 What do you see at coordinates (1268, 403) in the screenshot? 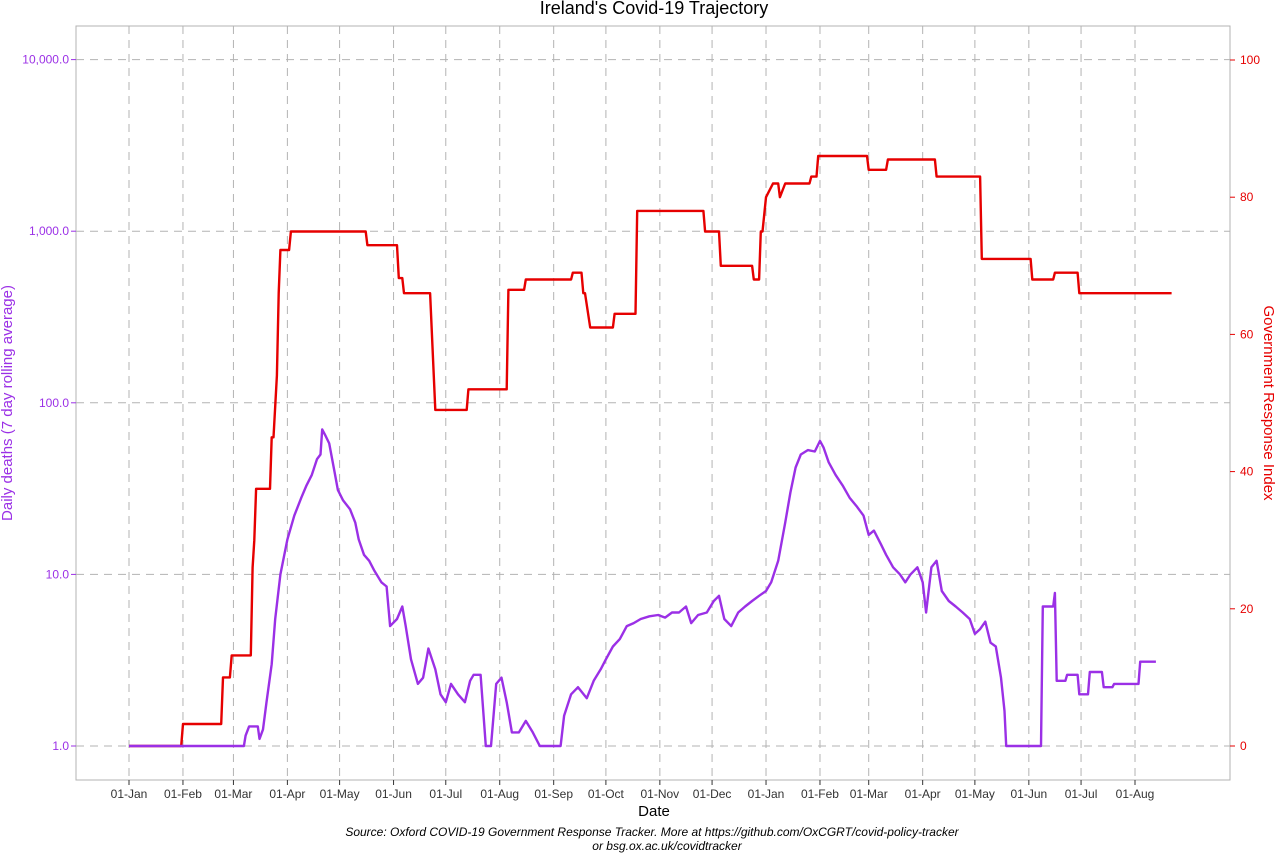
I see `y-axis-right-title: Government Response Index` at bounding box center [1268, 403].